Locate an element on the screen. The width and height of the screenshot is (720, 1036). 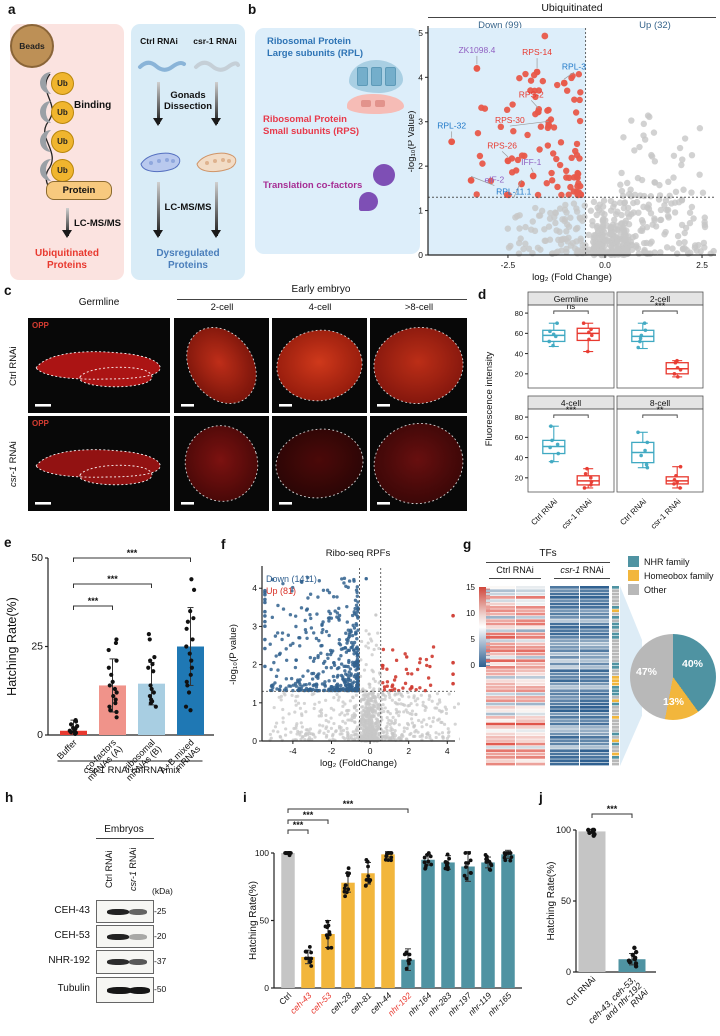
svg-text: RPL-3 is located at coordinates (574, 66).